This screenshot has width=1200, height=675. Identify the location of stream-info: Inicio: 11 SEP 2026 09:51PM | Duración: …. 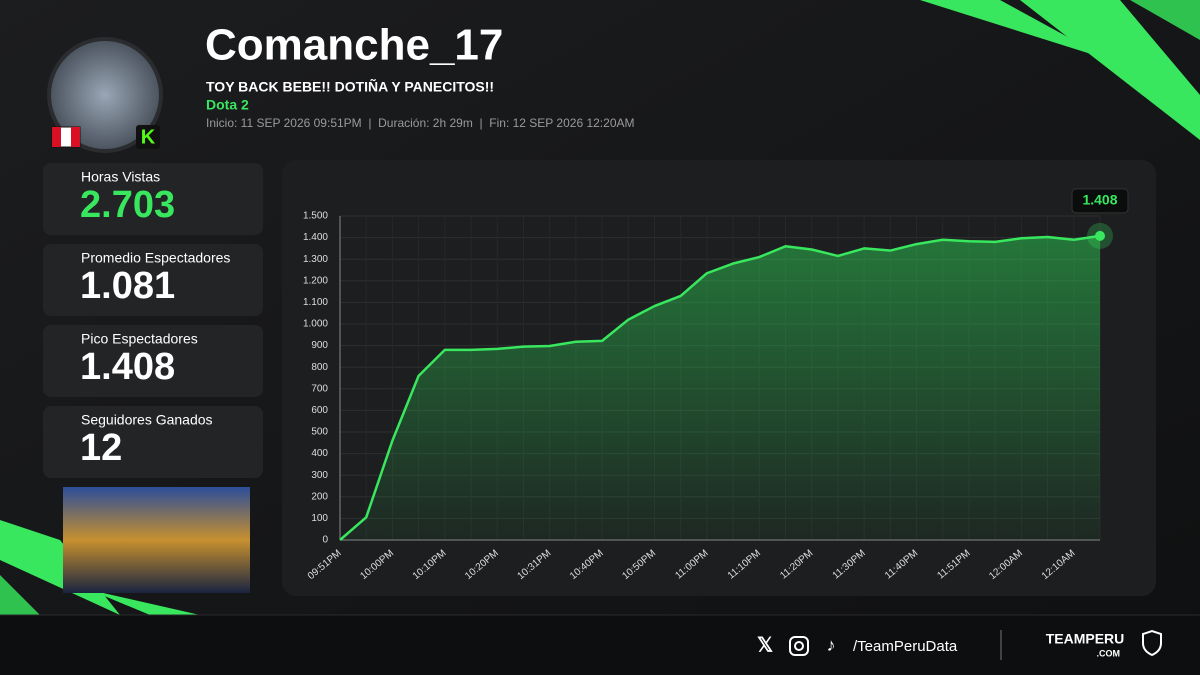
(420, 123).